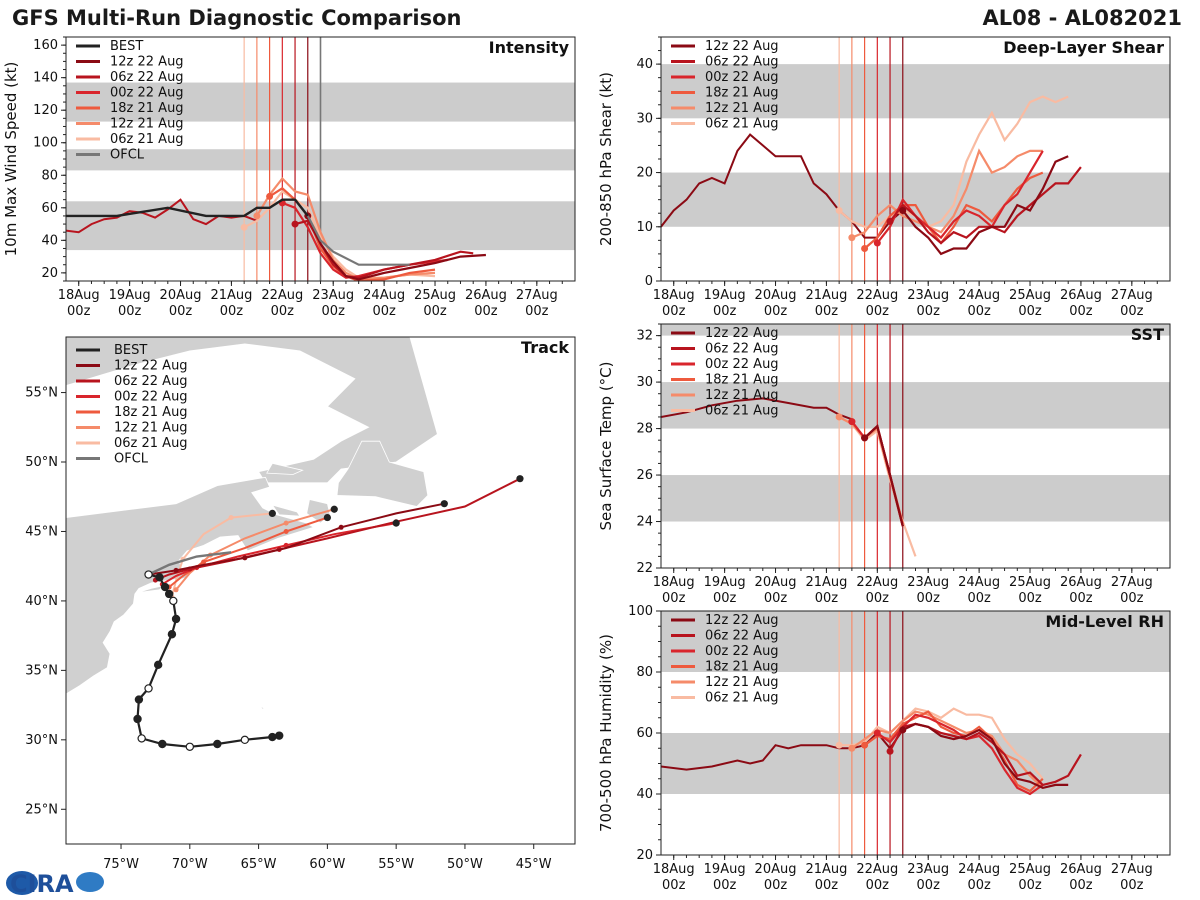  What do you see at coordinates (644, 336) in the screenshot?
I see `sst-ytick-label: 32` at bounding box center [644, 336].